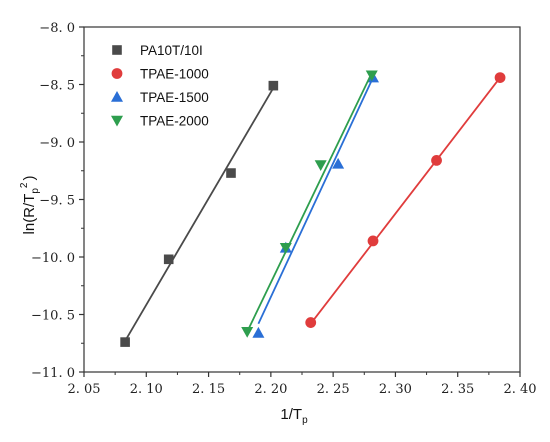 This screenshot has height=442, width=550. I want to click on legend-label: TPAE-1000, so click(174, 74).